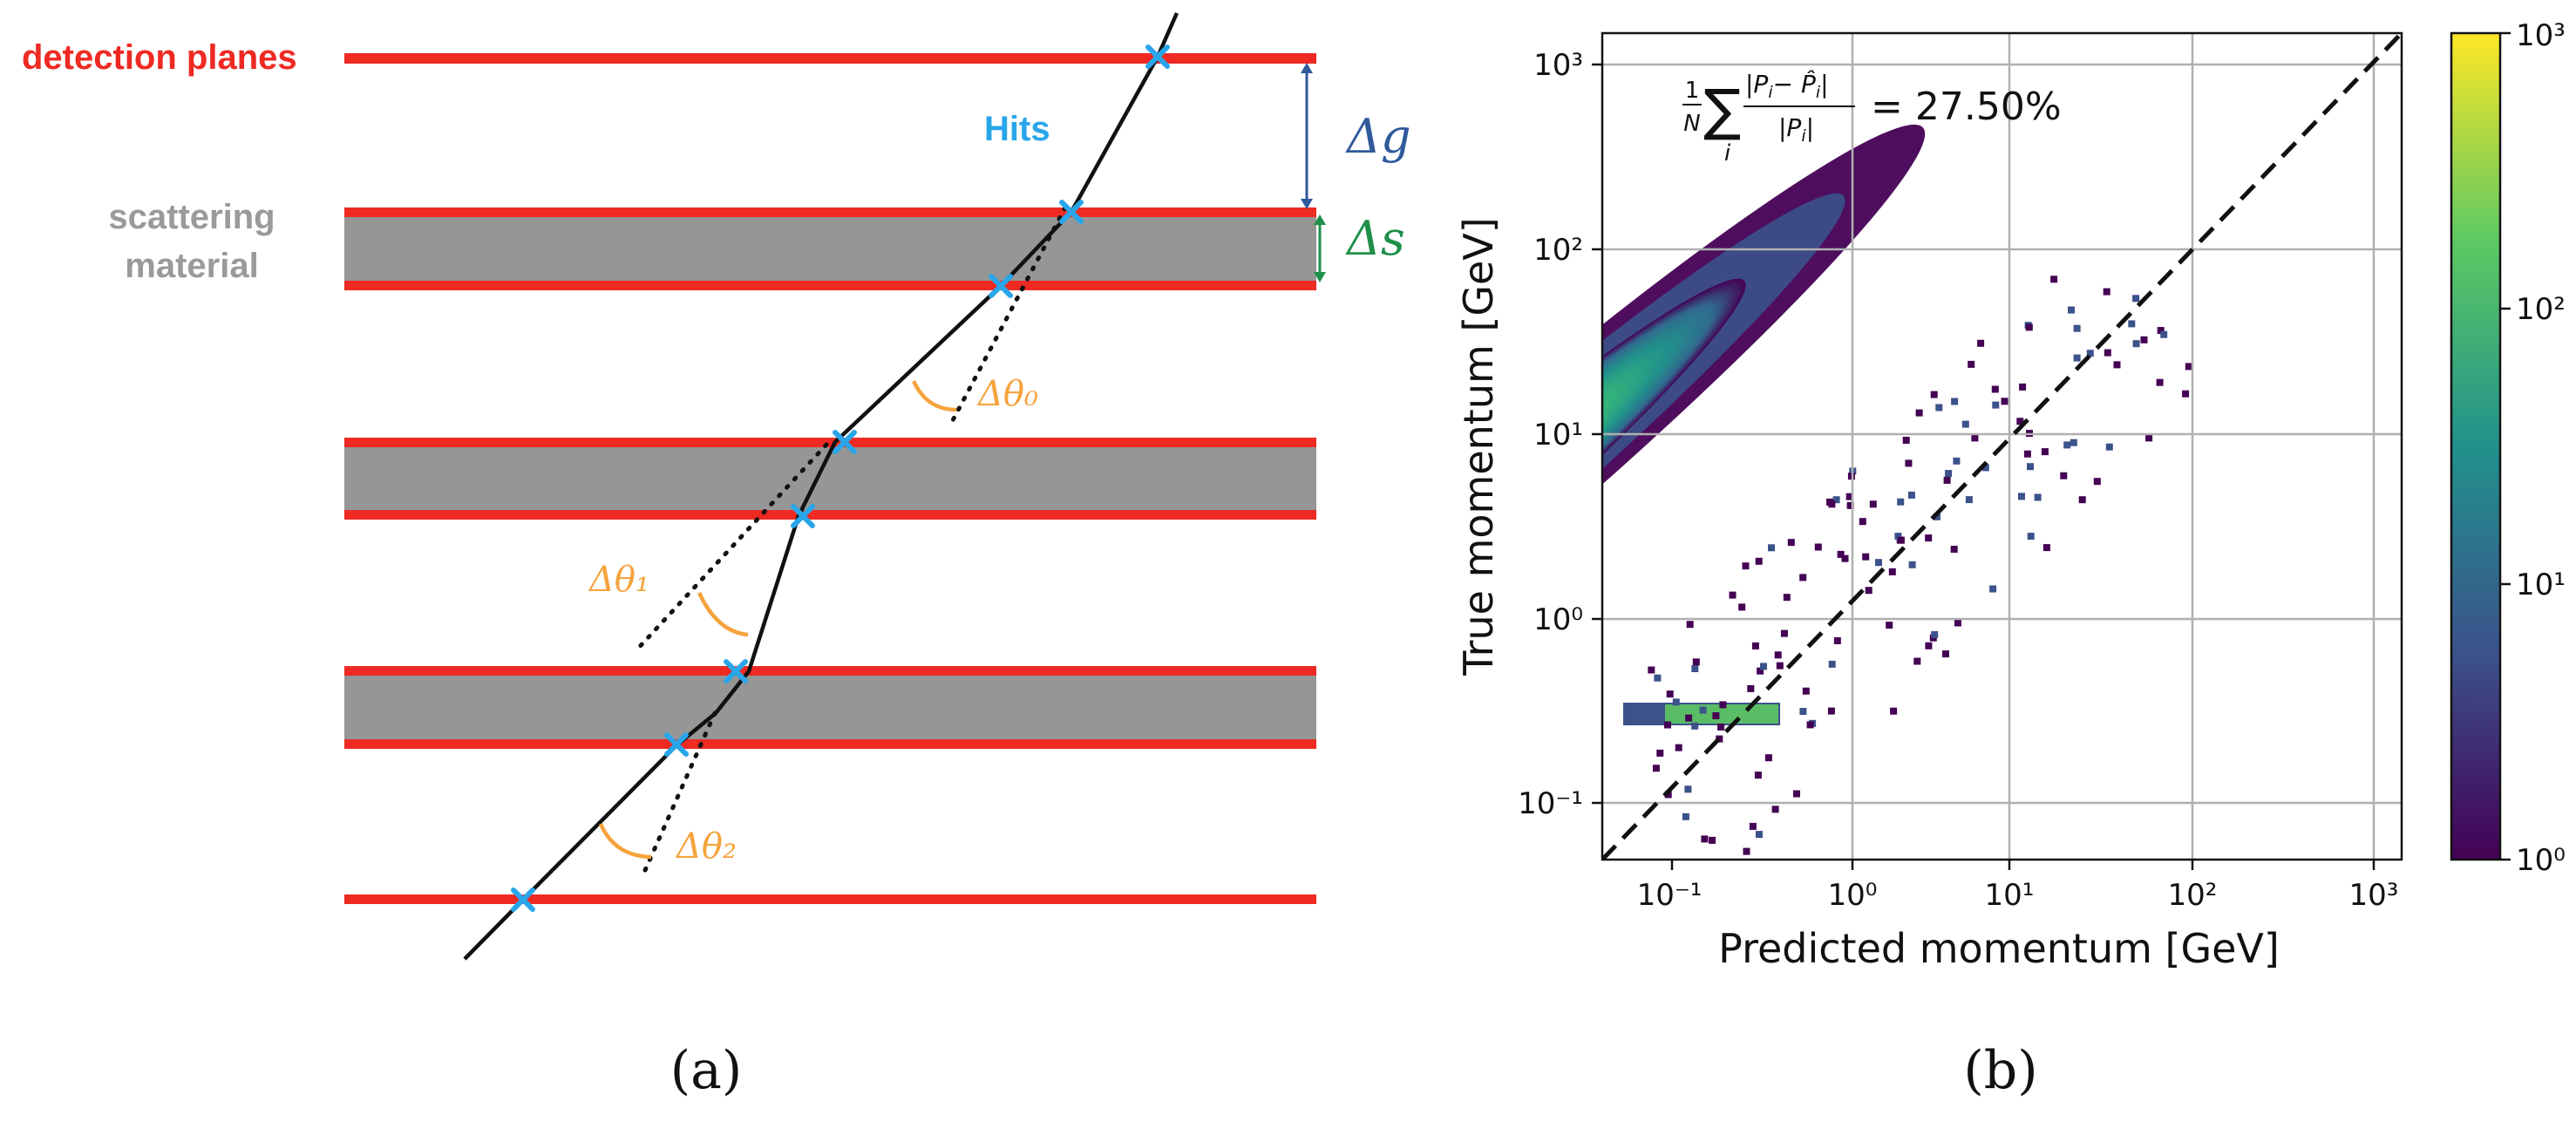  Describe the element at coordinates (191, 266) in the screenshot. I see `scattering-material-label-line2: material` at that location.